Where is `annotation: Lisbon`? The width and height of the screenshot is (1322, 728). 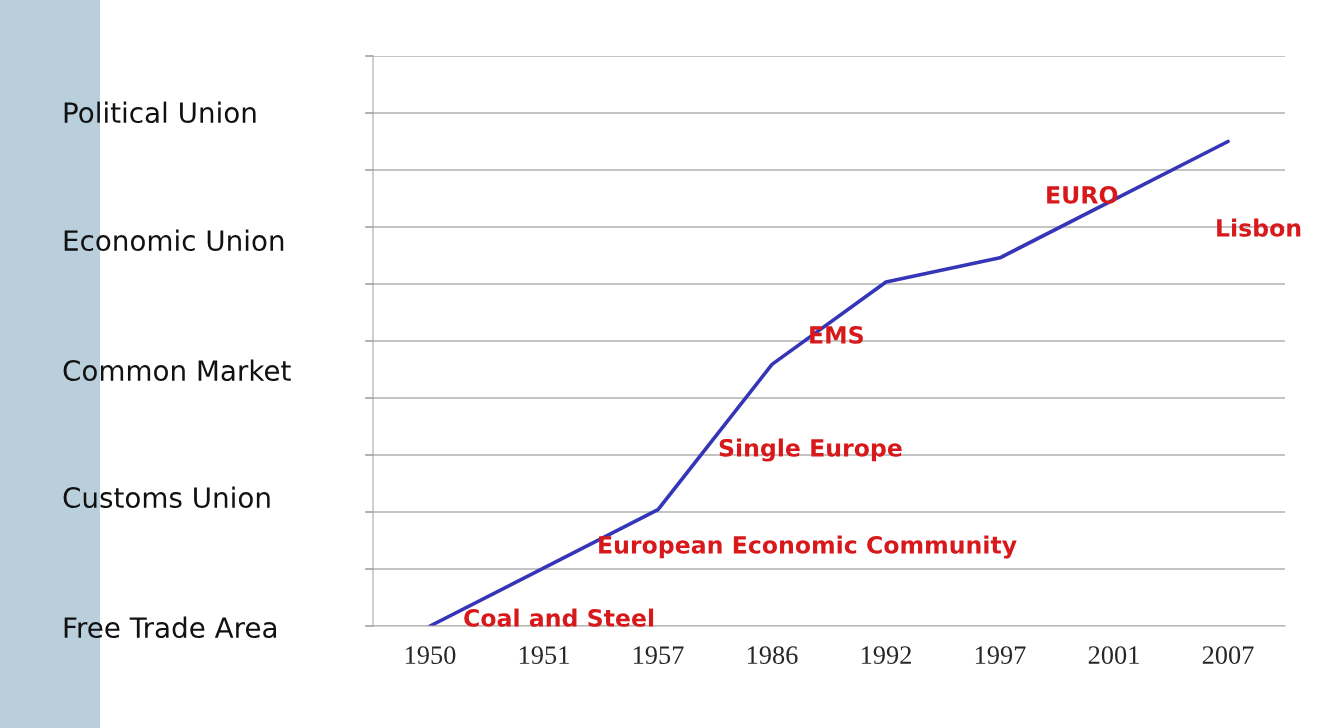 annotation: Lisbon is located at coordinates (1259, 227).